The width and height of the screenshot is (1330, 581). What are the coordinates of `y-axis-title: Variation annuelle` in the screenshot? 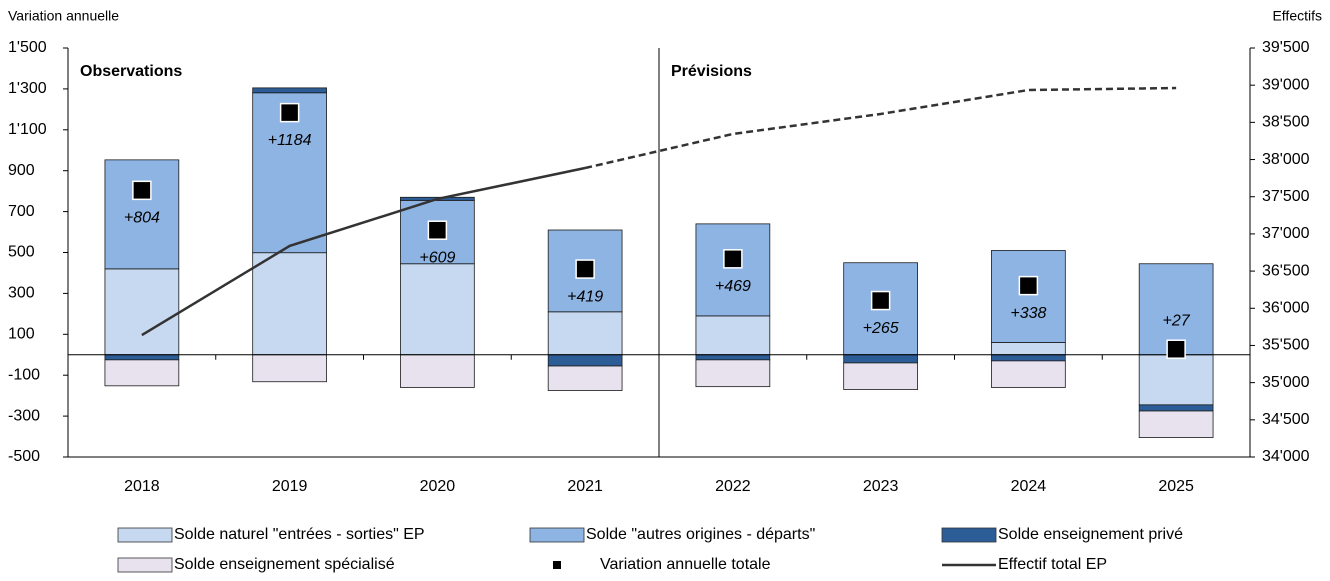 It's located at (63, 16).